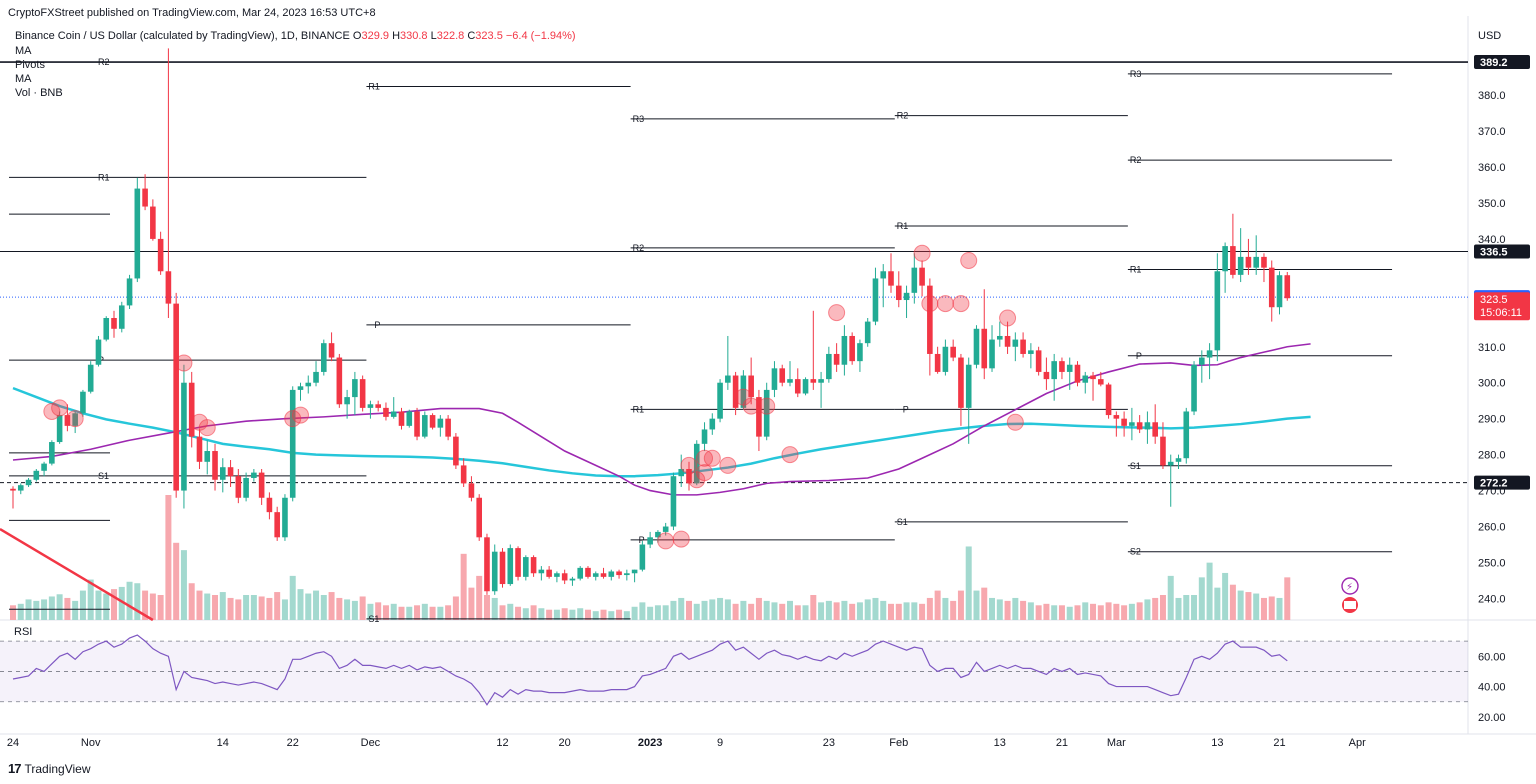 The image size is (1536, 784). What do you see at coordinates (371, 743) in the screenshot?
I see `x-tick-label: Dec` at bounding box center [371, 743].